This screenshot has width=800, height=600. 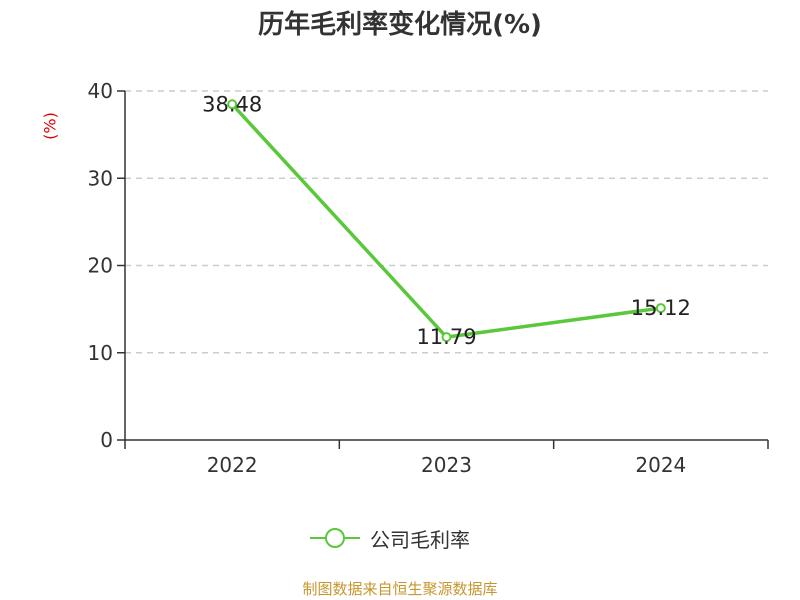 I want to click on legend: 公司毛利率, so click(x=390, y=538).